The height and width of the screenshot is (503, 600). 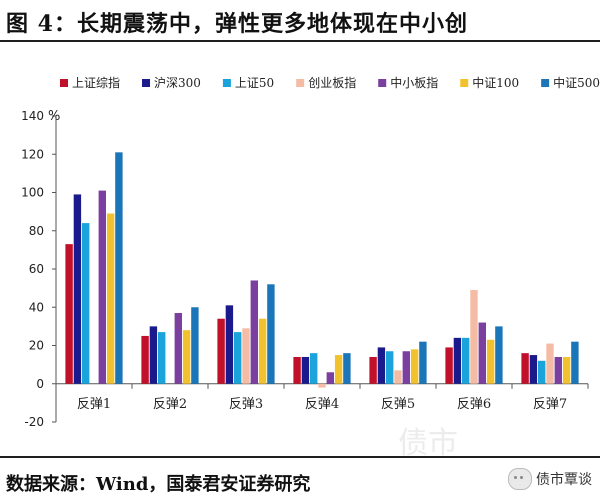 What do you see at coordinates (237, 24) in the screenshot?
I see `figure-title: 图 4：长期震荡中，弹性更多地体现在中小创` at bounding box center [237, 24].